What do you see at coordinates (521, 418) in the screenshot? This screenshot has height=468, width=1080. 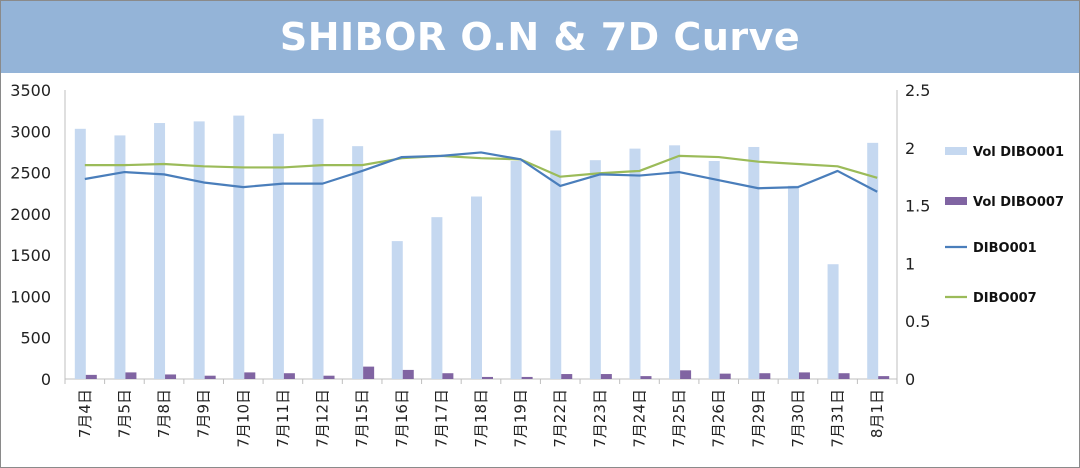 I see `x-tick-label: 7月19日` at bounding box center [521, 418].